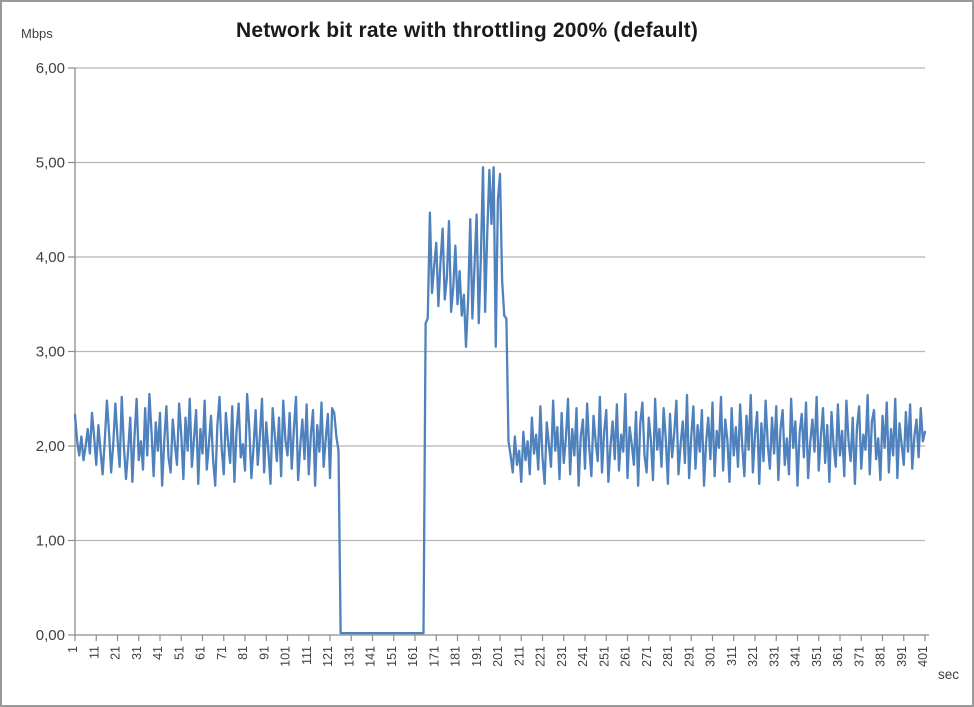 This screenshot has height=707, width=974. I want to click on x-tick-label: 221, so click(541, 656).